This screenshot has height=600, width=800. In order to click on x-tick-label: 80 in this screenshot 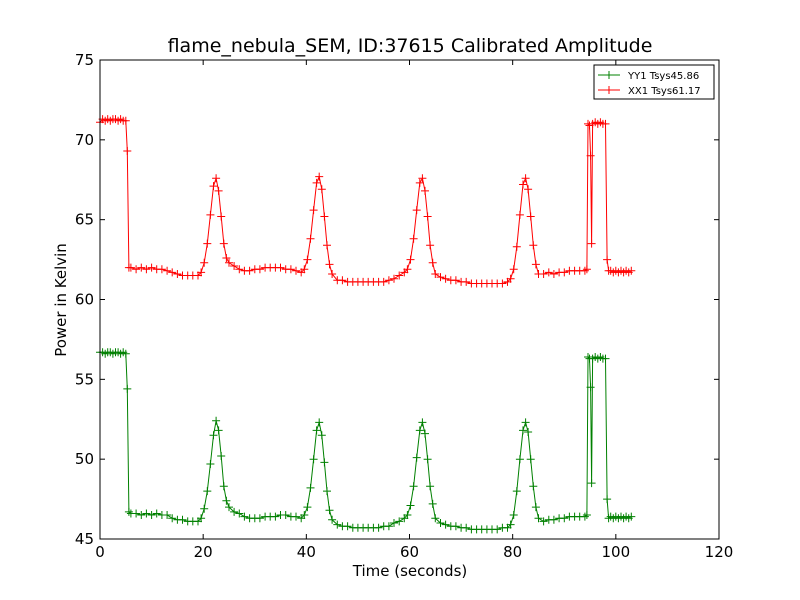, I will do `click(512, 552)`.